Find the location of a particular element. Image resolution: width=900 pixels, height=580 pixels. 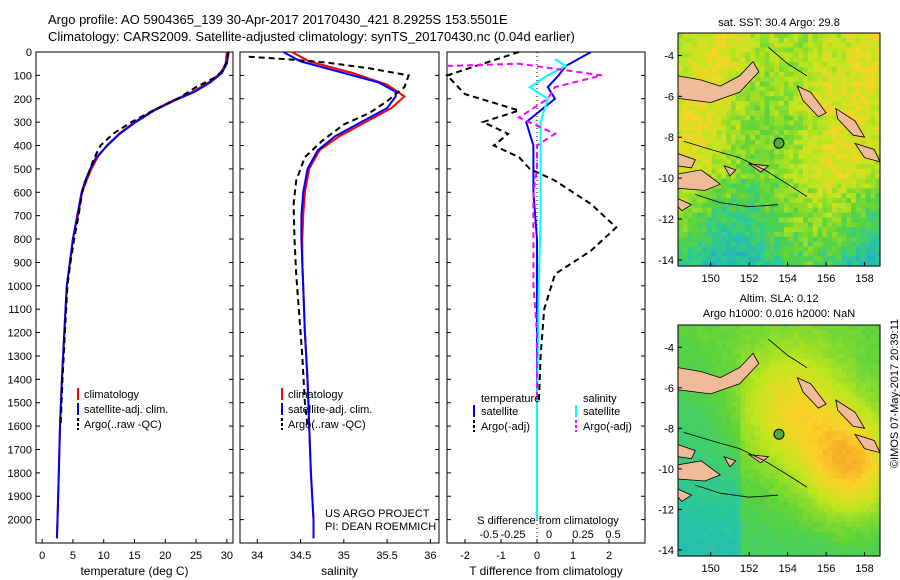

sla-map-land is located at coordinates (758, 459).